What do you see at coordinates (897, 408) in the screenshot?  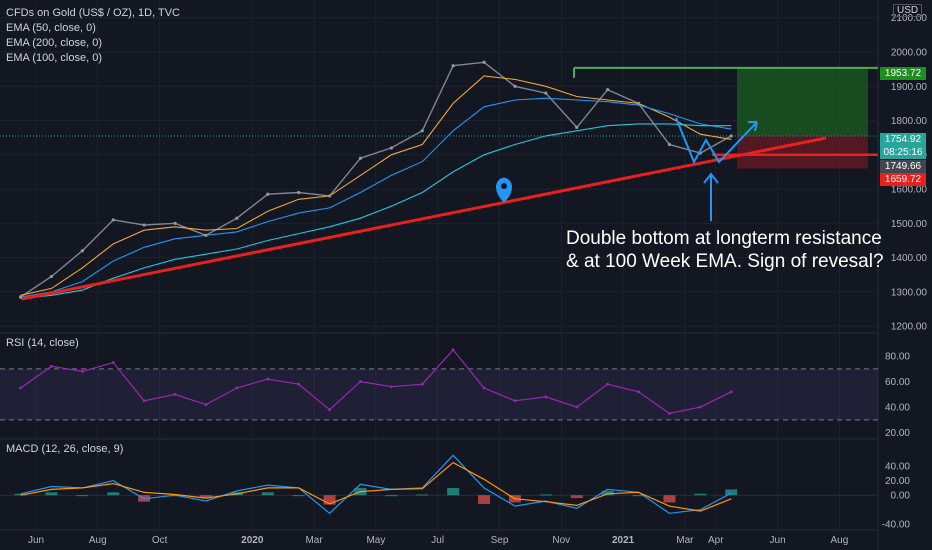 I see `rsi-tick-label: 40.00` at bounding box center [897, 408].